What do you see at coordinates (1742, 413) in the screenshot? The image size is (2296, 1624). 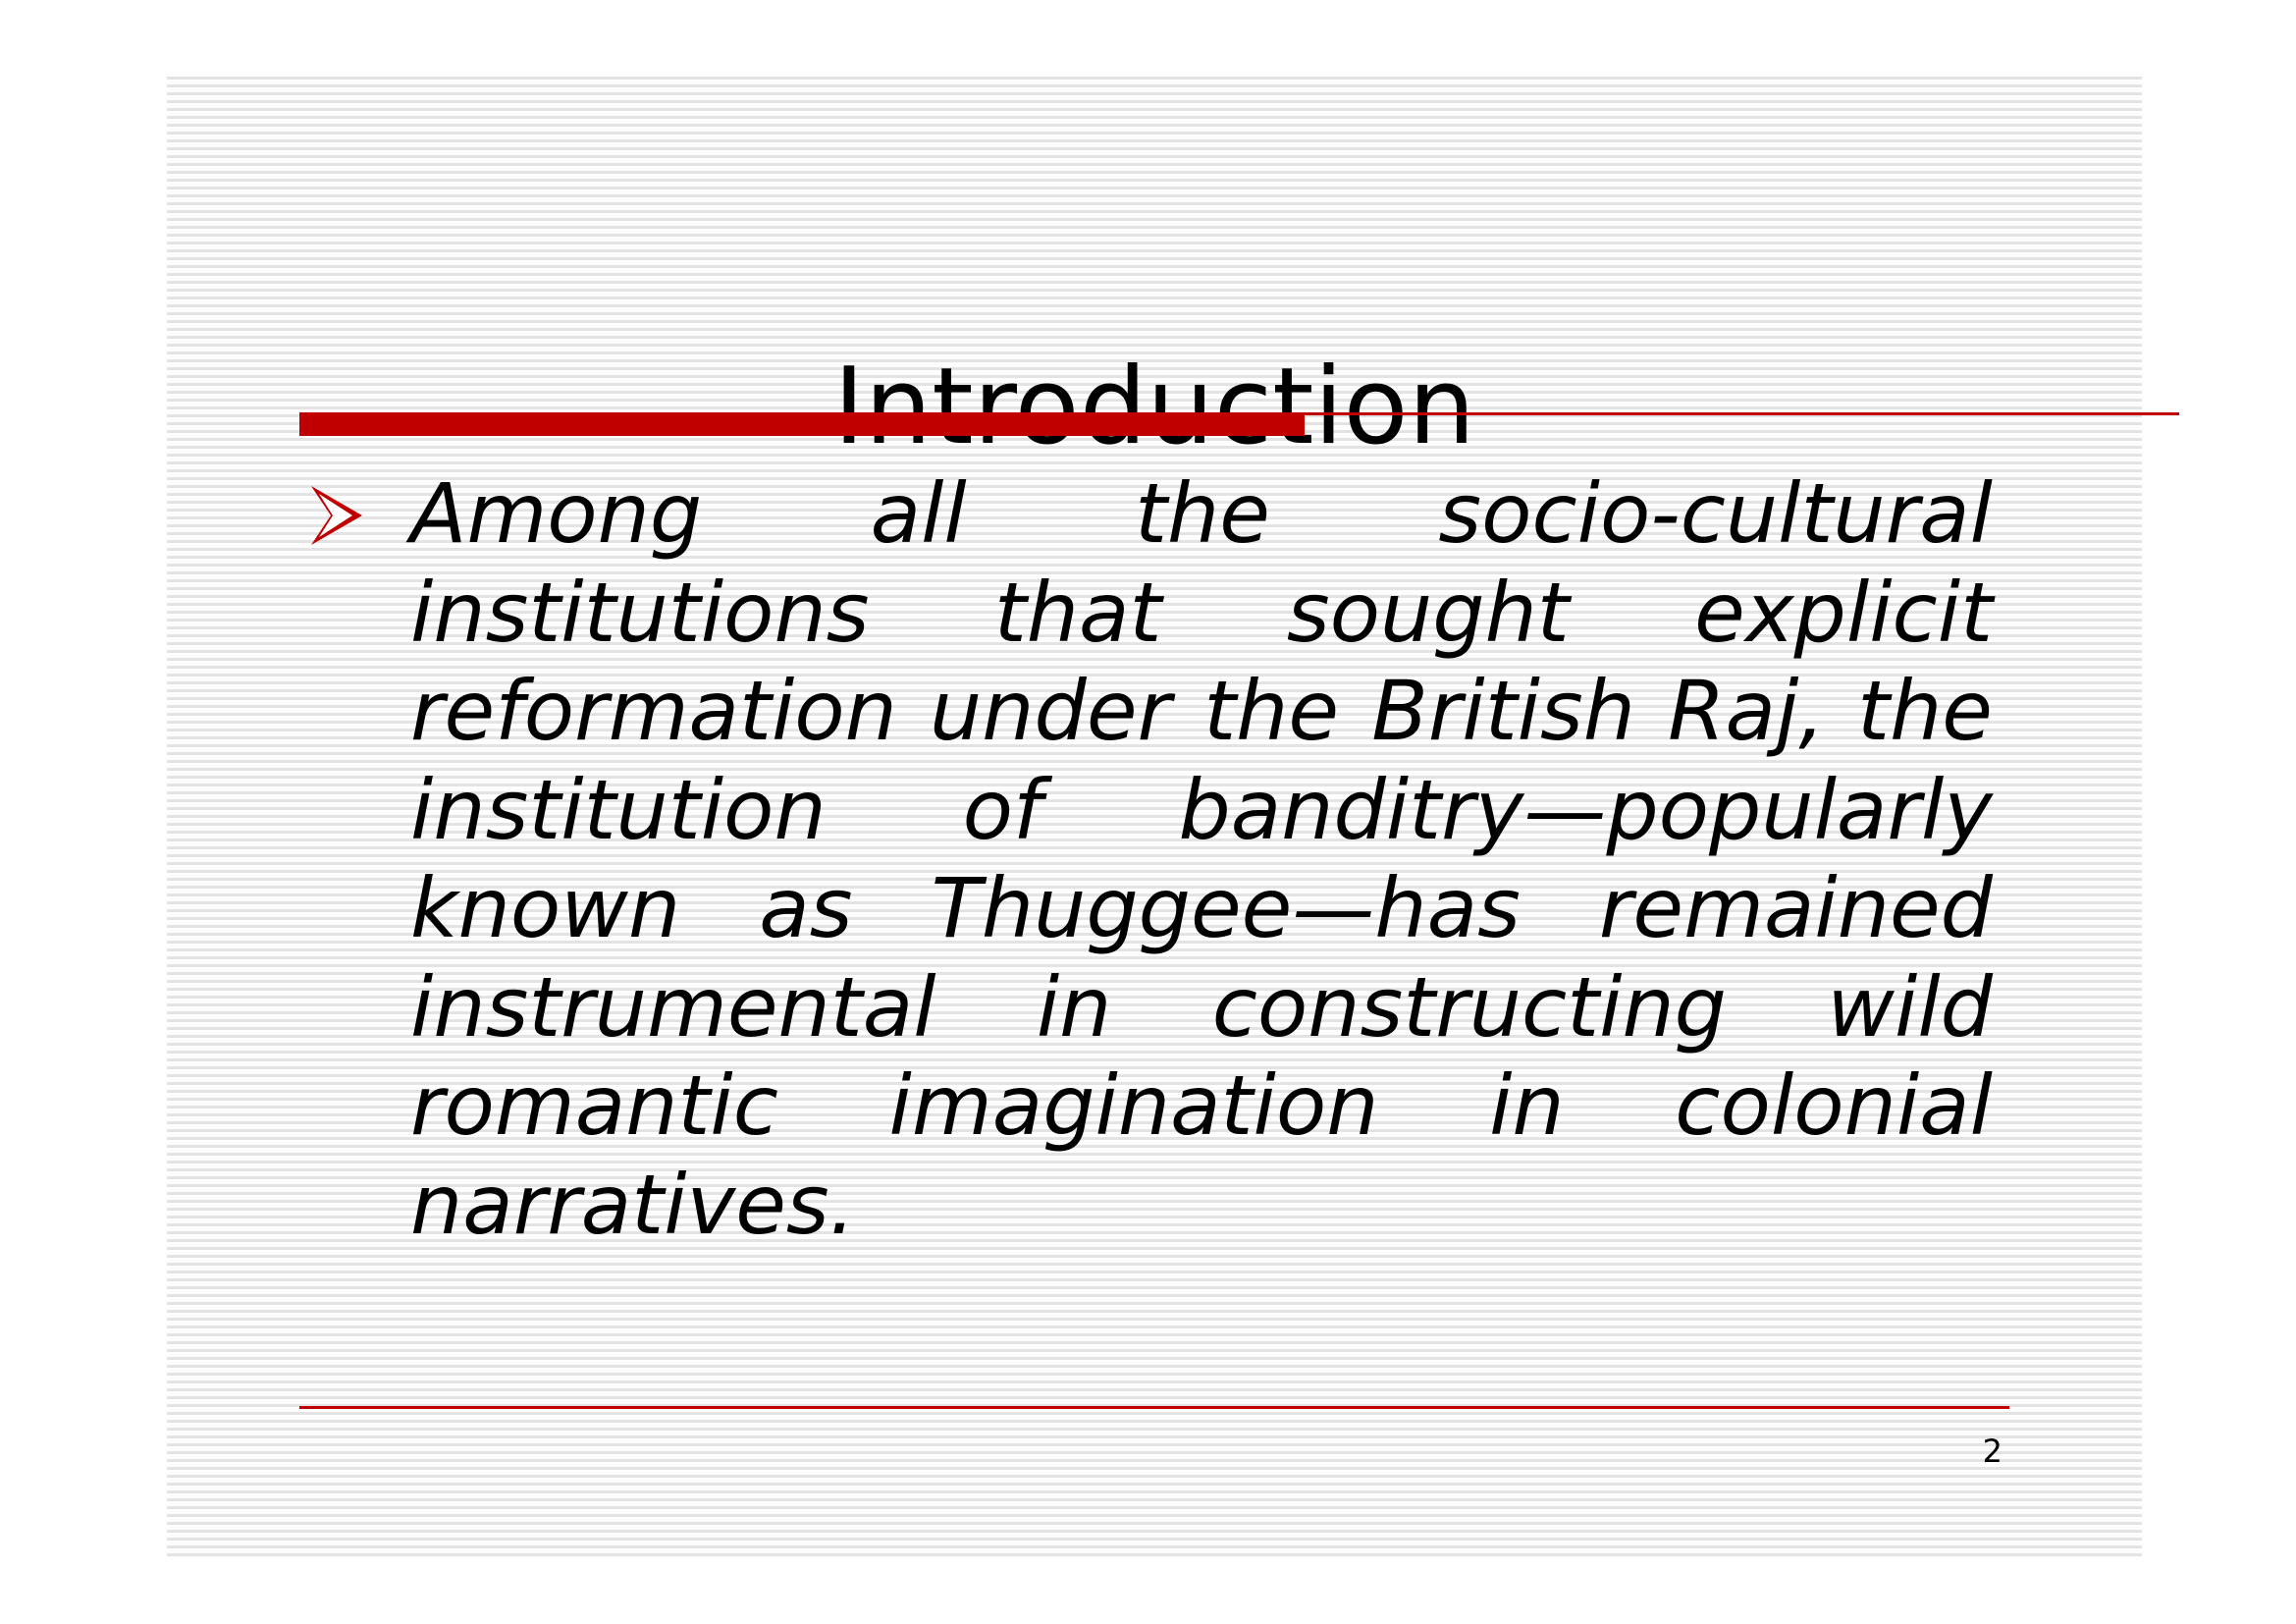 I see `title-underline-thin` at bounding box center [1742, 413].